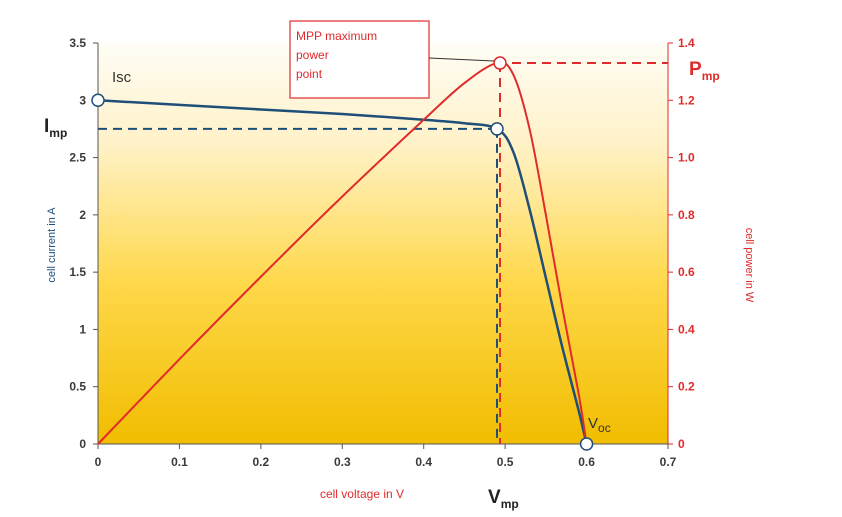 The width and height of the screenshot is (842, 517). Describe the element at coordinates (500, 63) in the screenshot. I see `pmp-marker` at that location.